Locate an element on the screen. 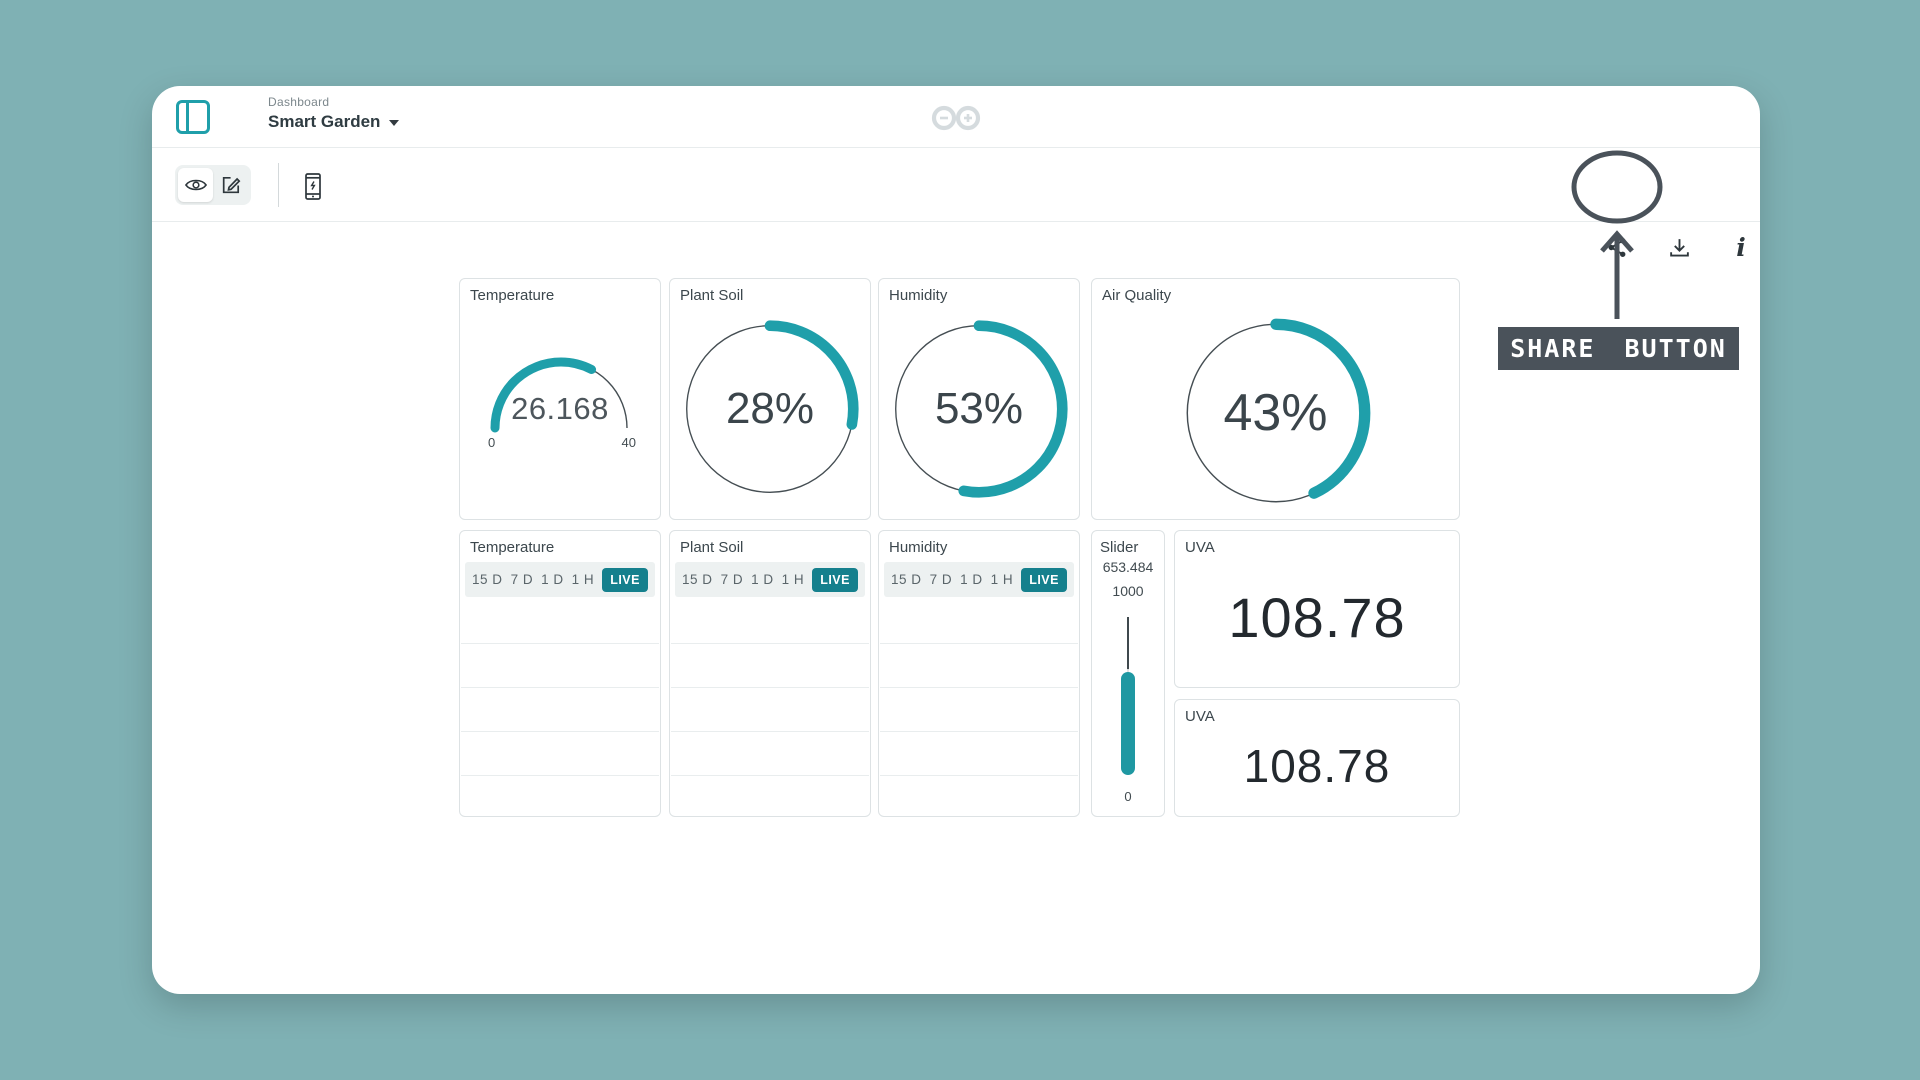 Image resolution: width=1920 pixels, height=1080 pixels. slider-handle is located at coordinates (1128, 723).